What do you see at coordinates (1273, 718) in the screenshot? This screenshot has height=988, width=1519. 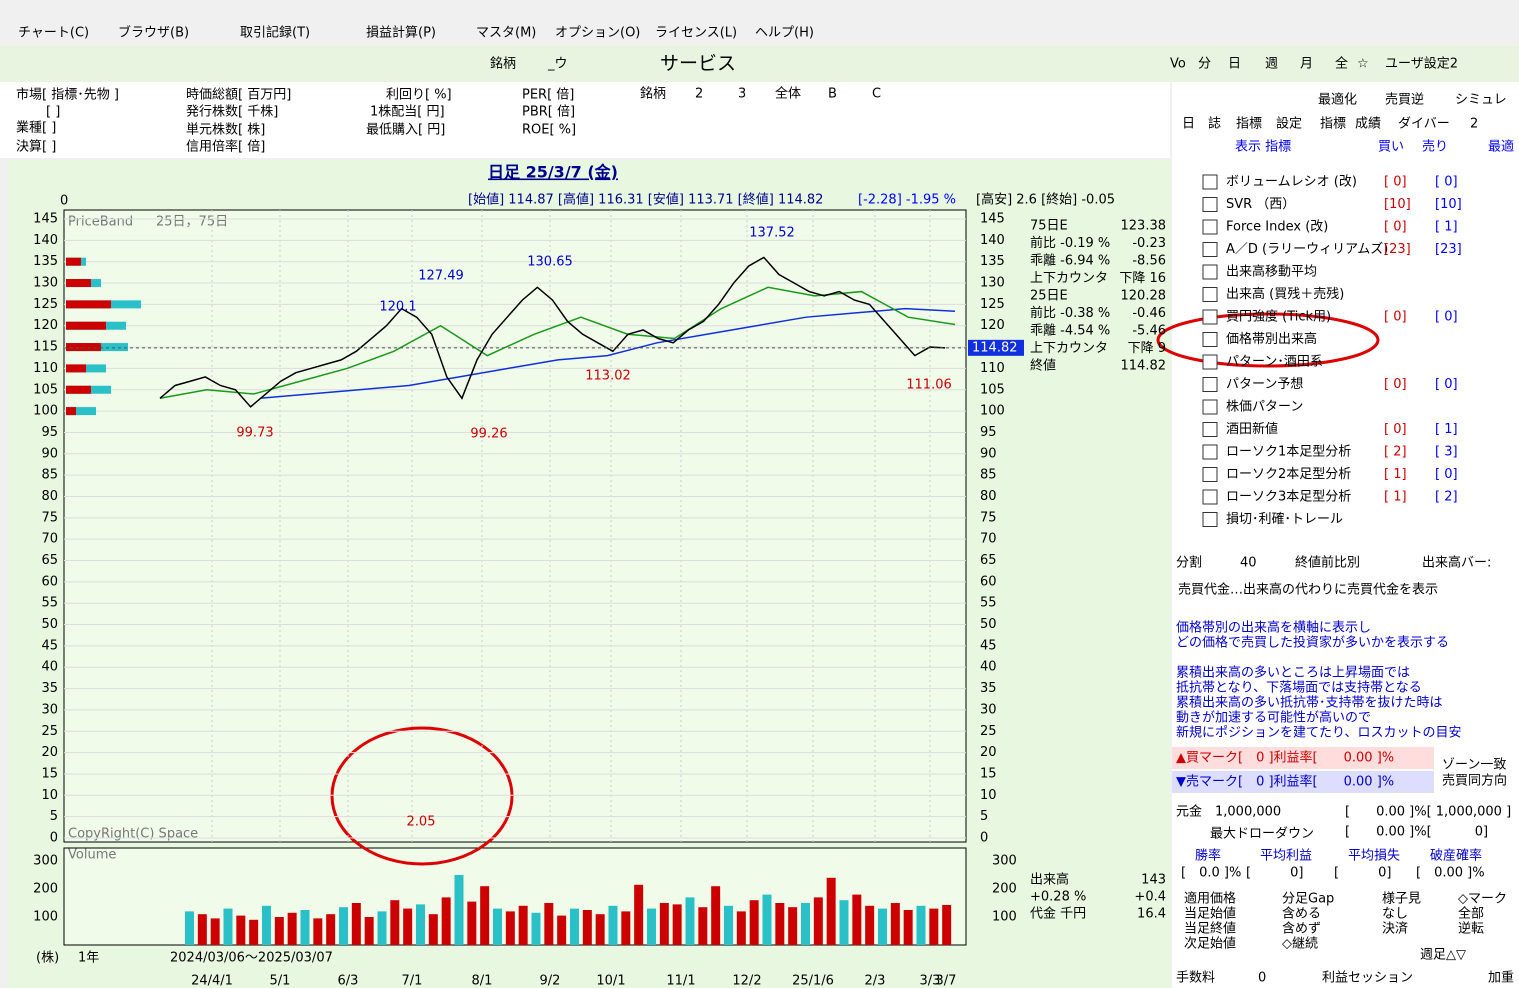 I see `description: 動きが加速する可能性が高いので` at bounding box center [1273, 718].